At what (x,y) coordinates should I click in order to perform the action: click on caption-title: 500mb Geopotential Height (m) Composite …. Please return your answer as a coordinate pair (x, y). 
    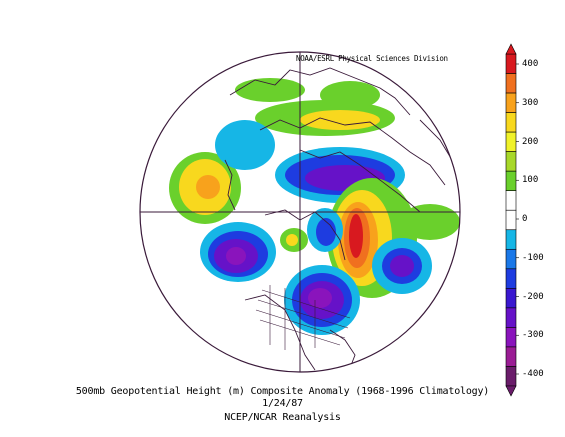
    Looking at the image, I should click on (282, 391).